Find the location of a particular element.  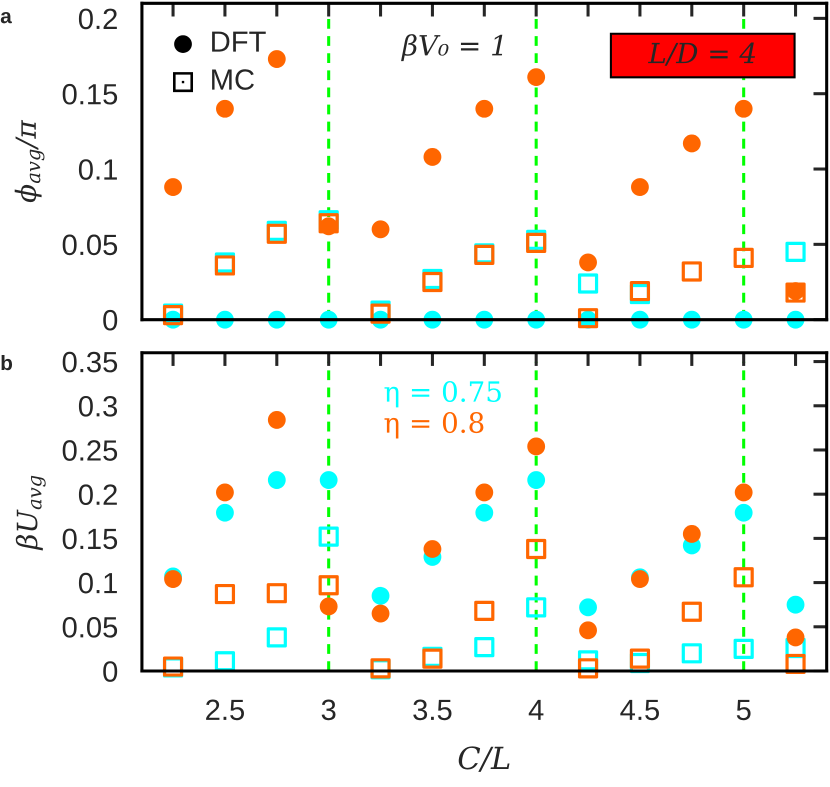

x-tick-label: 3 is located at coordinates (329, 710).